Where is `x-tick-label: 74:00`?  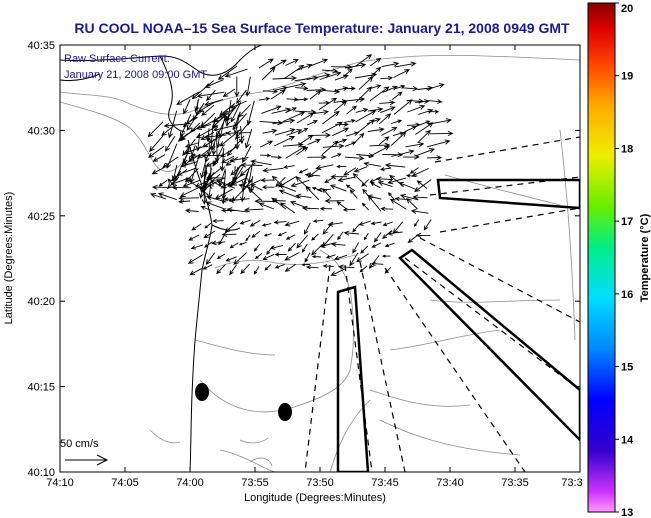
x-tick-label: 74:00 is located at coordinates (190, 483).